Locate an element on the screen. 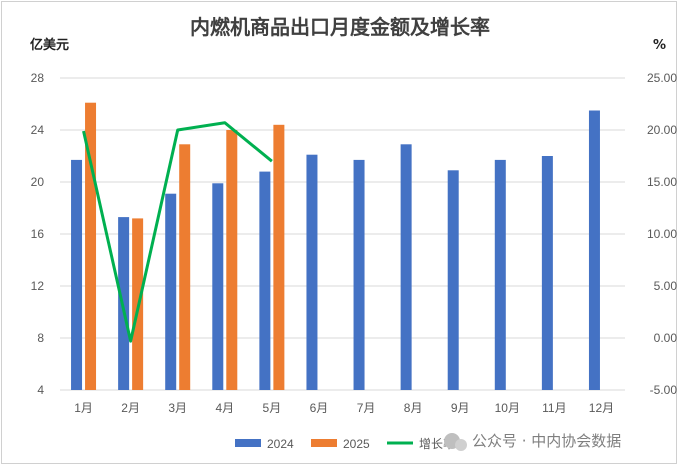 This screenshot has width=680, height=467. right-tick-label: 10.00 is located at coordinates (662, 234).